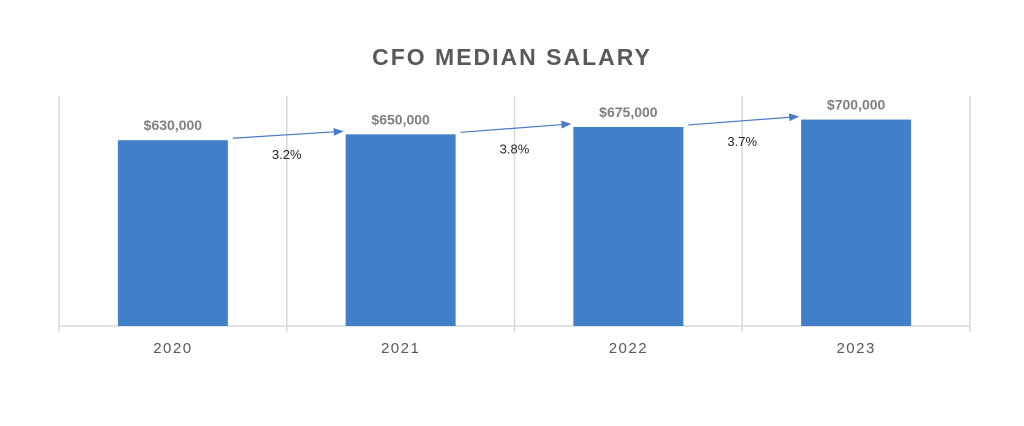 This screenshot has width=1024, height=426. What do you see at coordinates (287, 154) in the screenshot?
I see `growth-label-2020-2021: 3.2%` at bounding box center [287, 154].